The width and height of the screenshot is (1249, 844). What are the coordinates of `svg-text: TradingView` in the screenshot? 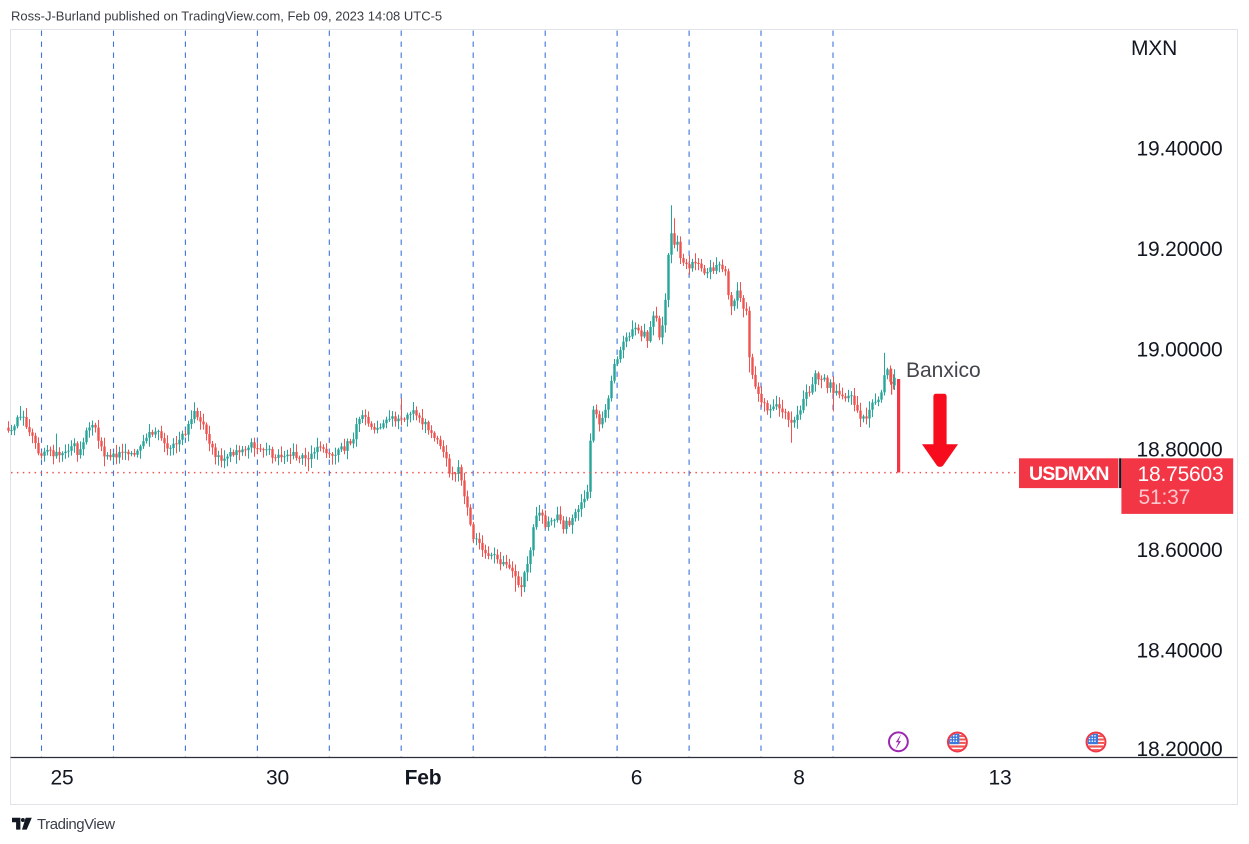 It's located at (76, 824).